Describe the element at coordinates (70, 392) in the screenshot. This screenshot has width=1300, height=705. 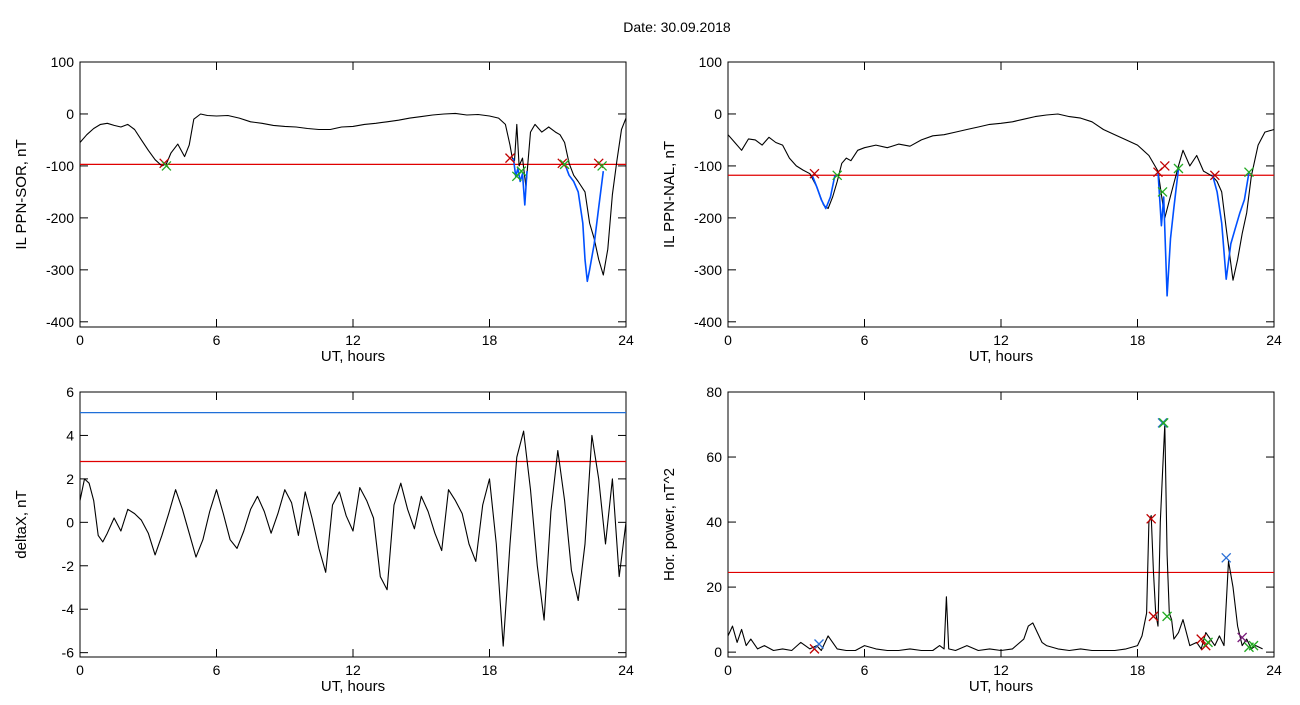
I see `y-tick-label: 6` at that location.